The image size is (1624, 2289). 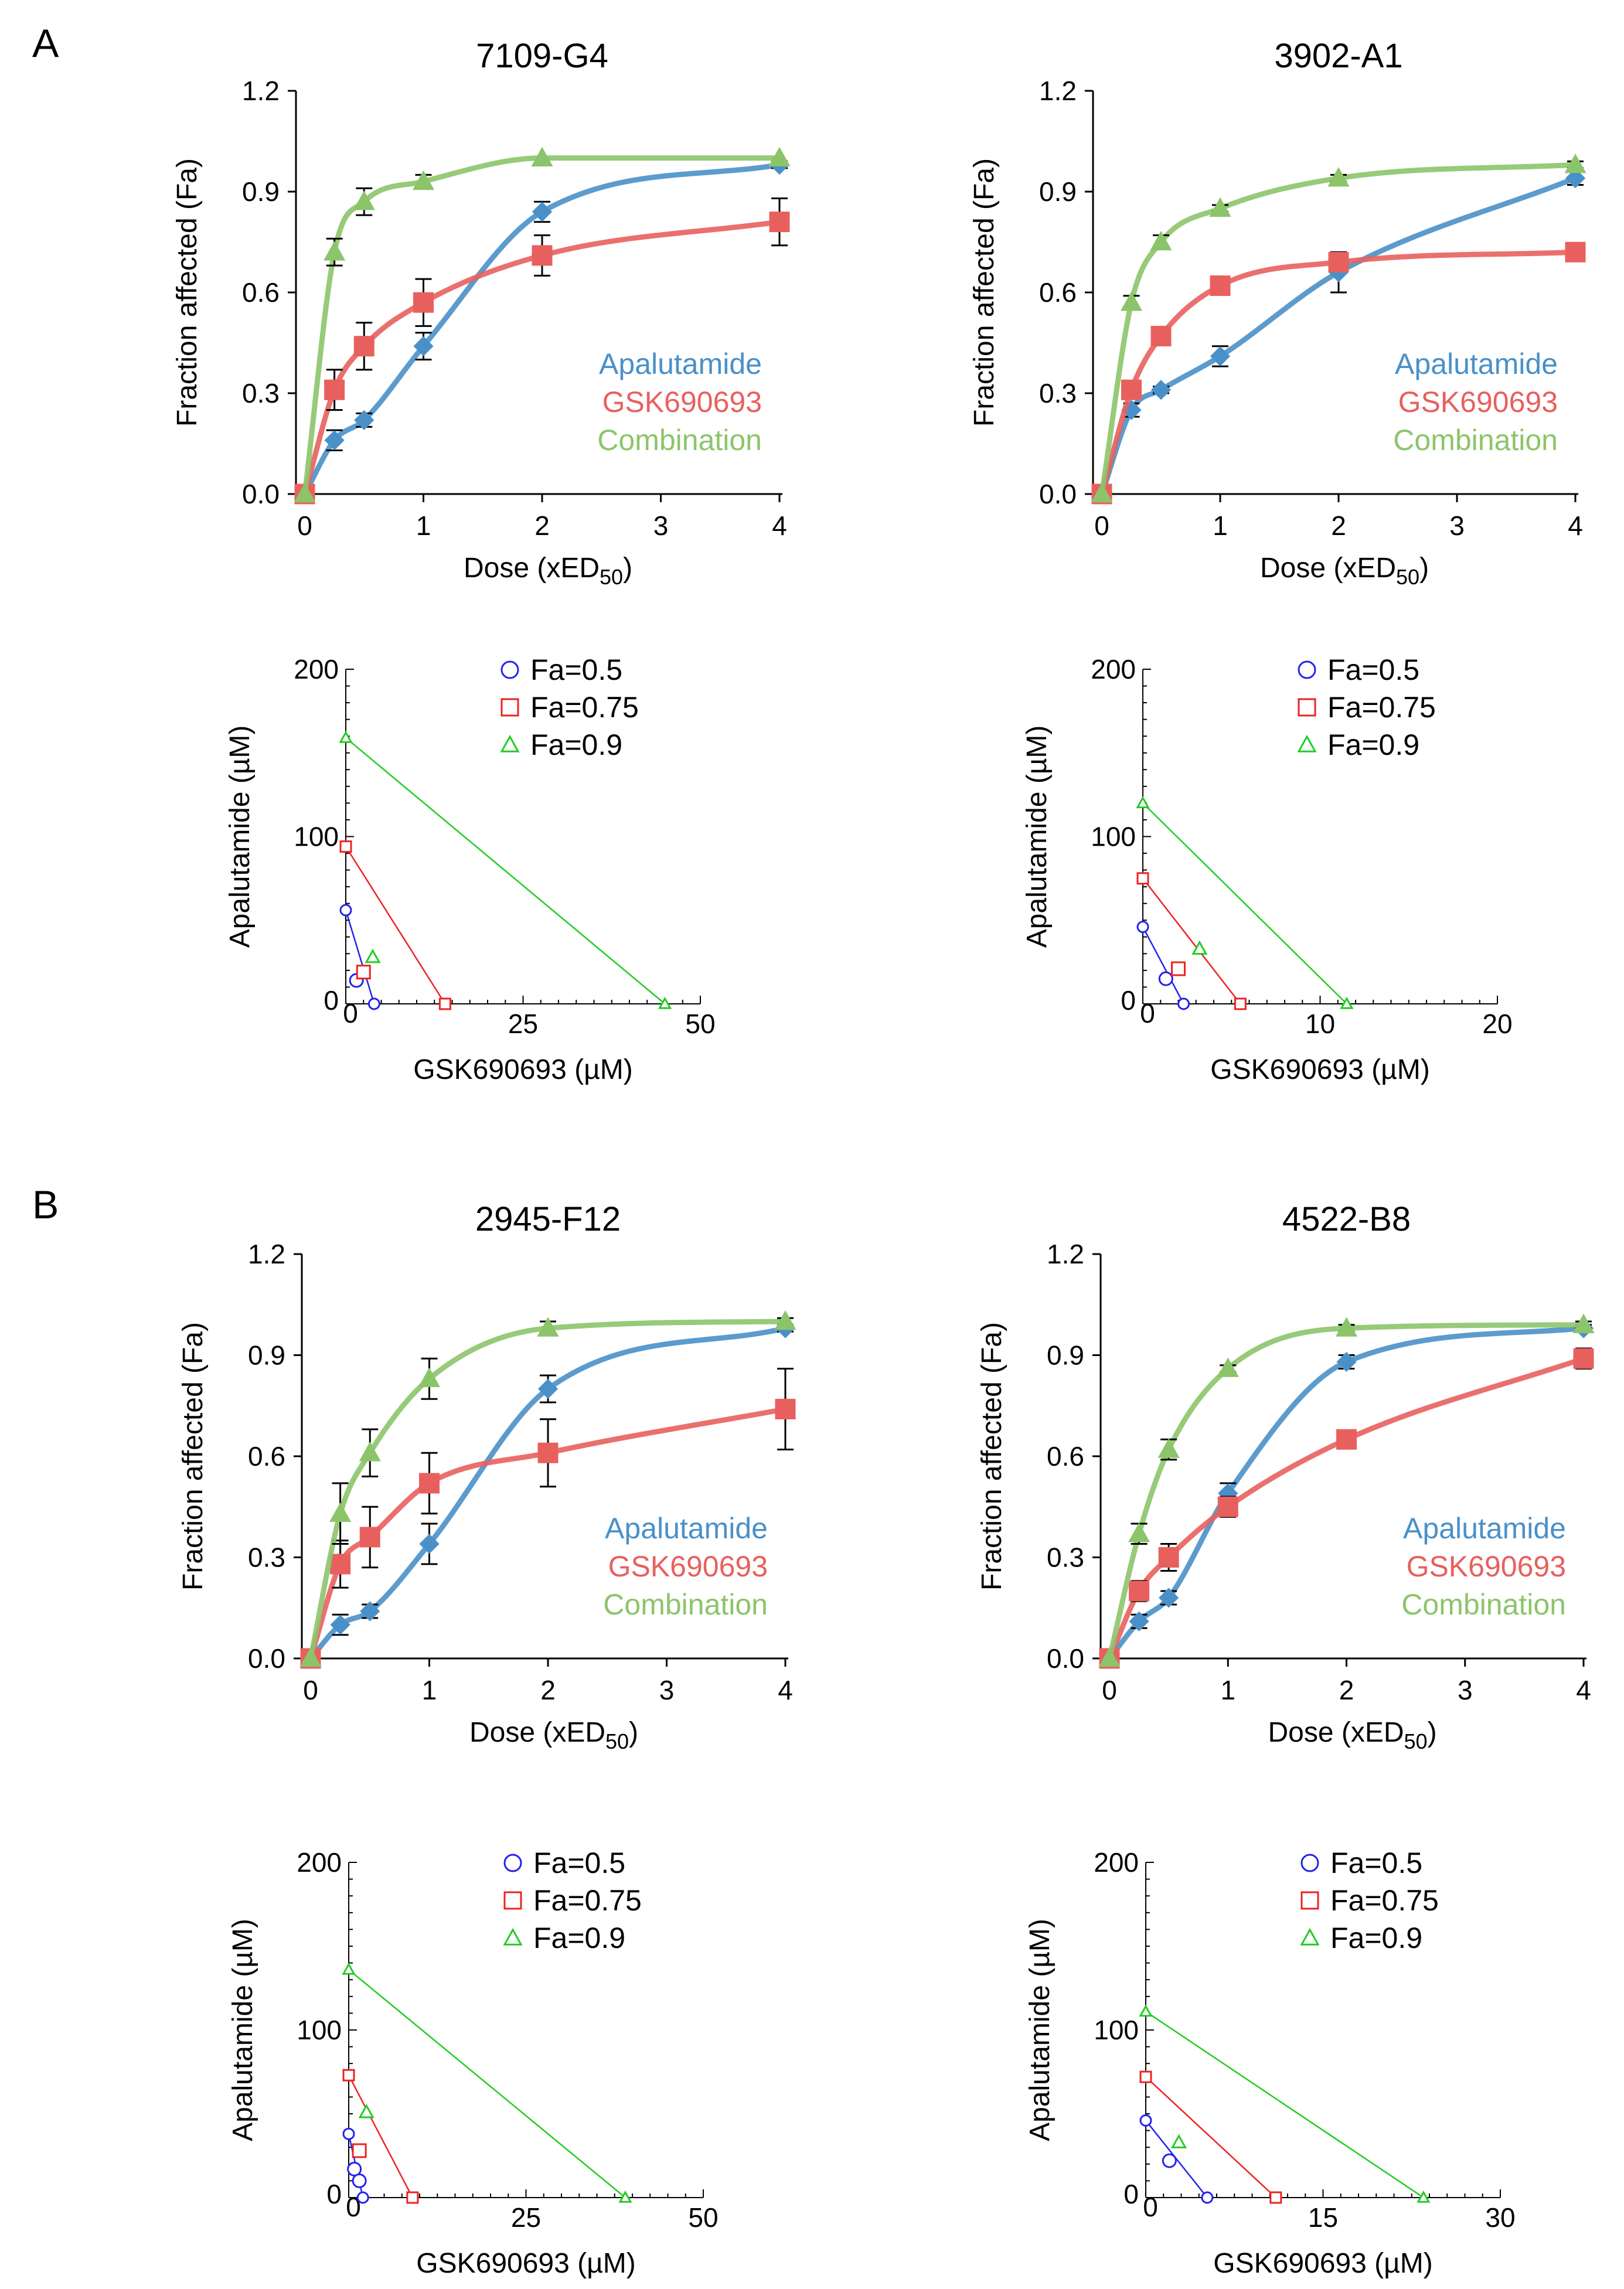 I want to click on chart-title: 4522-B8, so click(x=1346, y=1219).